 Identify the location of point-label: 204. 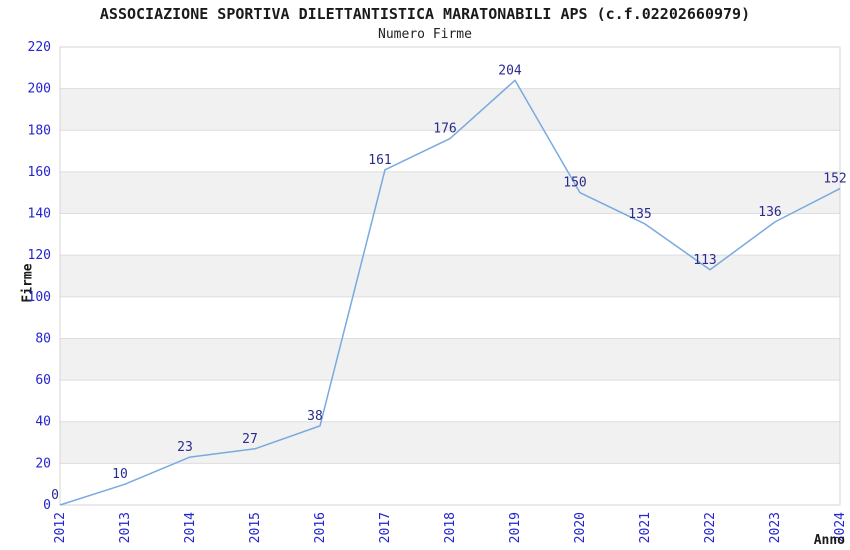
(510, 70).